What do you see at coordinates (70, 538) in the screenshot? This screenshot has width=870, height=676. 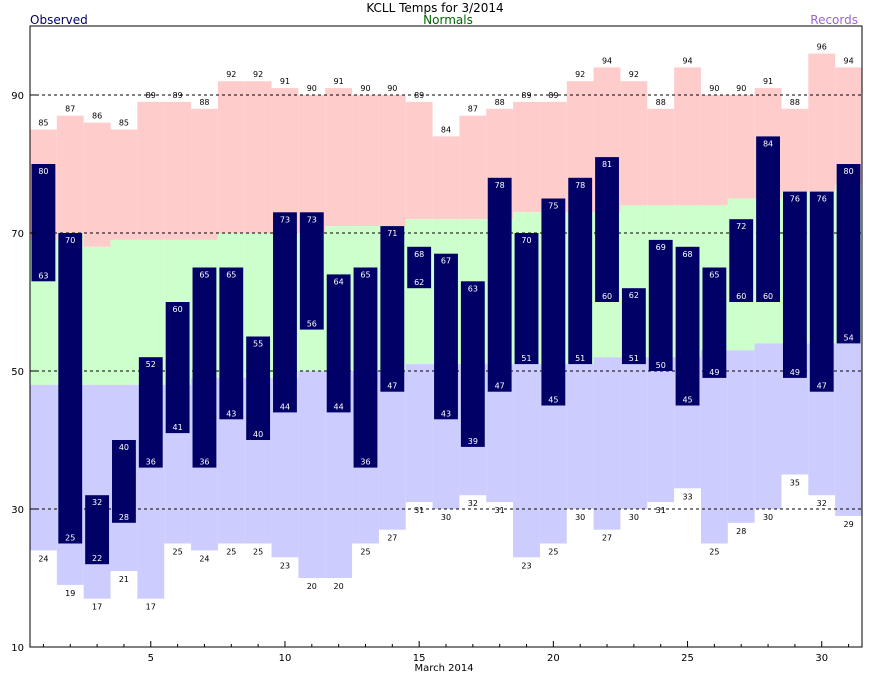 I see `observed-low-label-2: 25` at bounding box center [70, 538].